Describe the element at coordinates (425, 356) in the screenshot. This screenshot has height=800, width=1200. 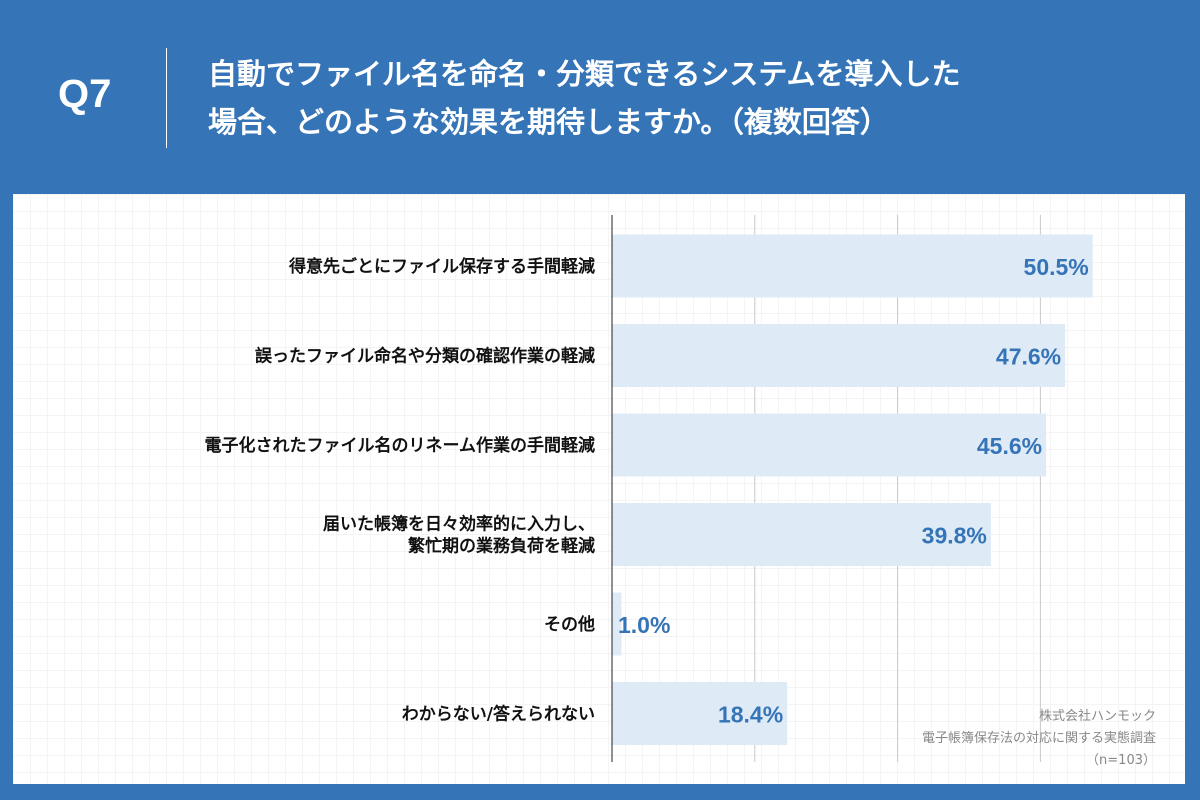
I see `category-label: 誤ったファイル命名や分類の確認作業の軽減` at that location.